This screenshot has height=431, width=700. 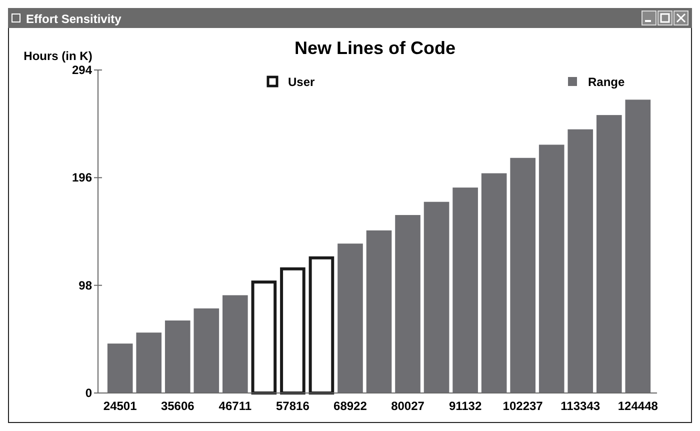 I want to click on bar, so click(x=264, y=337).